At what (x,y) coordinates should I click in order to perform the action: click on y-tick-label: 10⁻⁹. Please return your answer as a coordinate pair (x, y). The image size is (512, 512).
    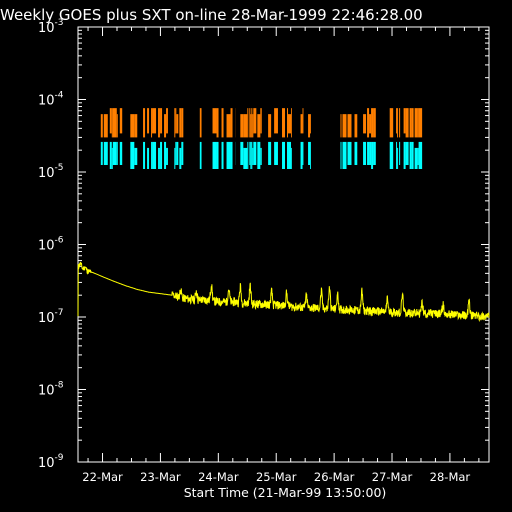
    Looking at the image, I should click on (51, 462).